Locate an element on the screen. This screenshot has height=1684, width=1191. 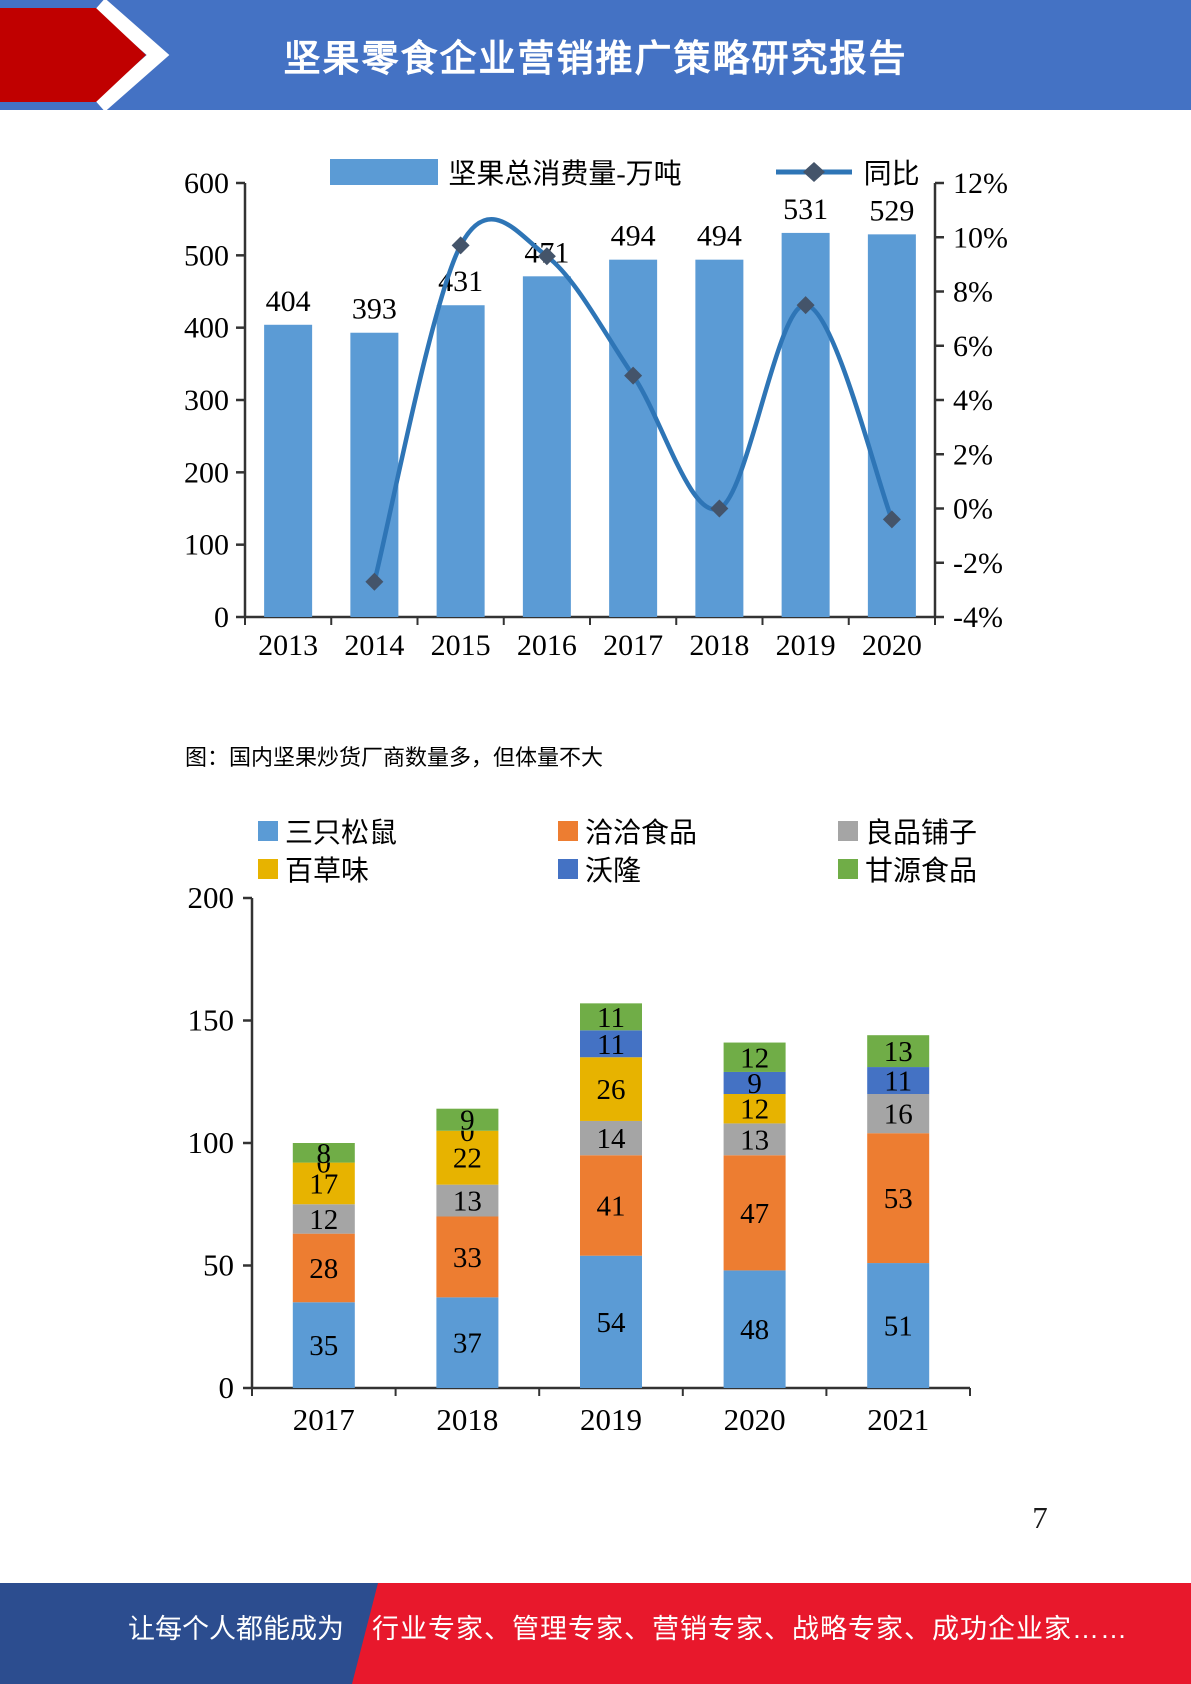
footer-slogan-left: 让每个人都能成为 is located at coordinates (236, 1629).